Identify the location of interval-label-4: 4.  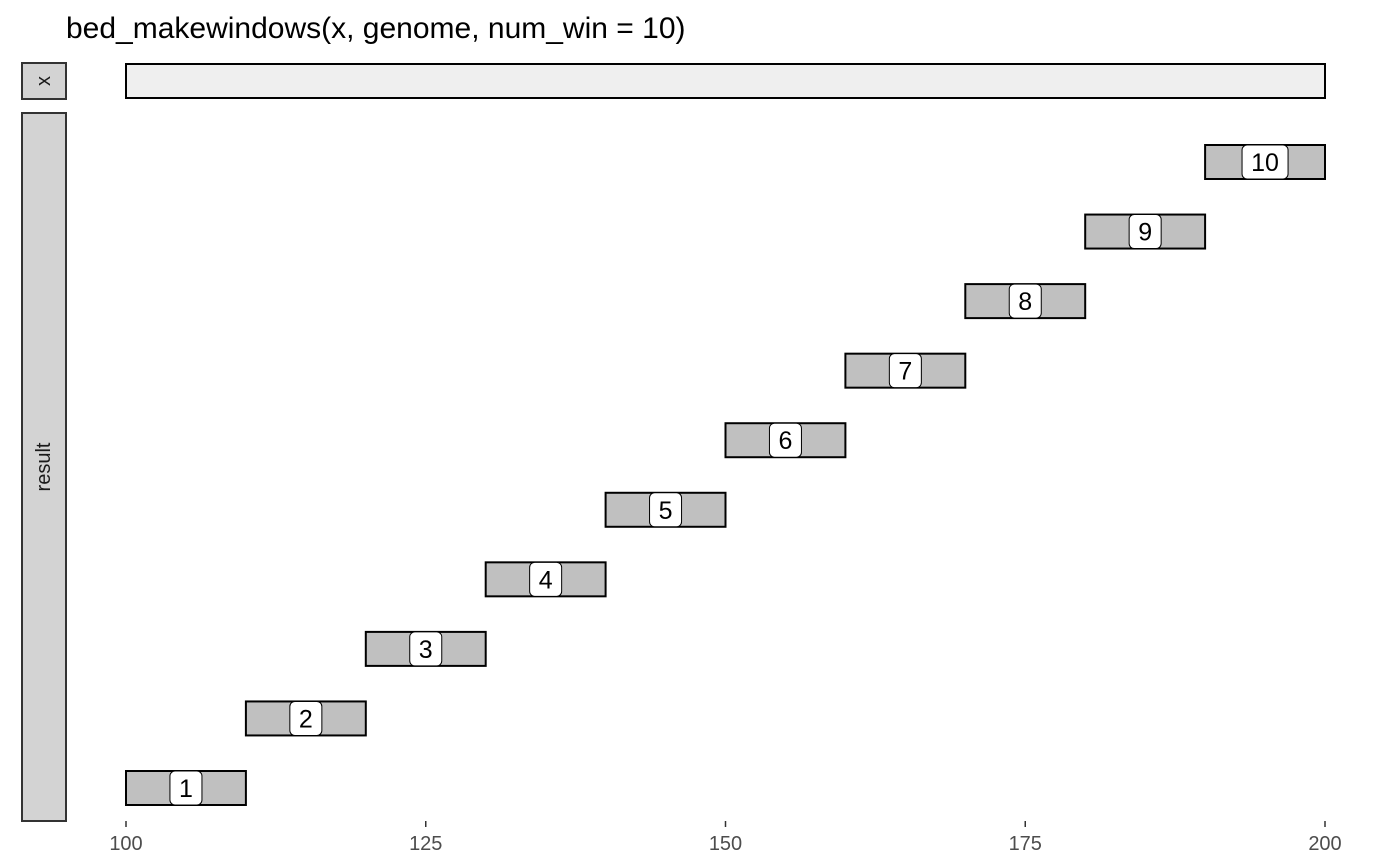
(546, 580).